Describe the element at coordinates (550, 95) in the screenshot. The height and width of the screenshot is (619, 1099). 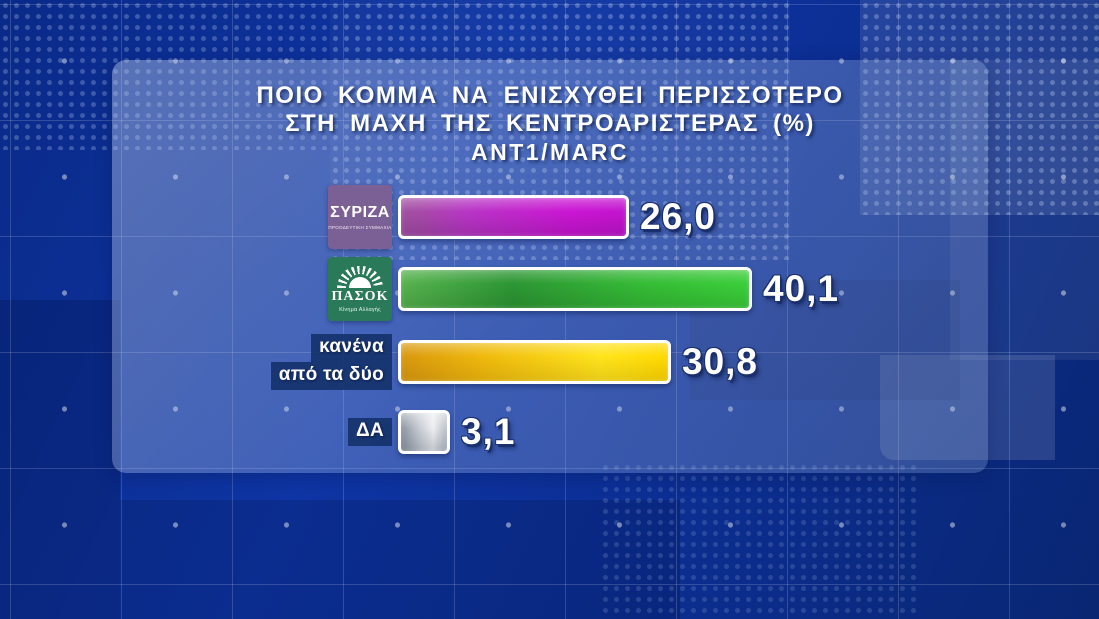
I see `chart-title-line-1: ΠΟΙΟ ΚΟΜΜΑ ΝΑ ΕΝΙΣΧΥΘΕΙ ΠΕΡΙΣΣΟΤΕΡΟ` at that location.